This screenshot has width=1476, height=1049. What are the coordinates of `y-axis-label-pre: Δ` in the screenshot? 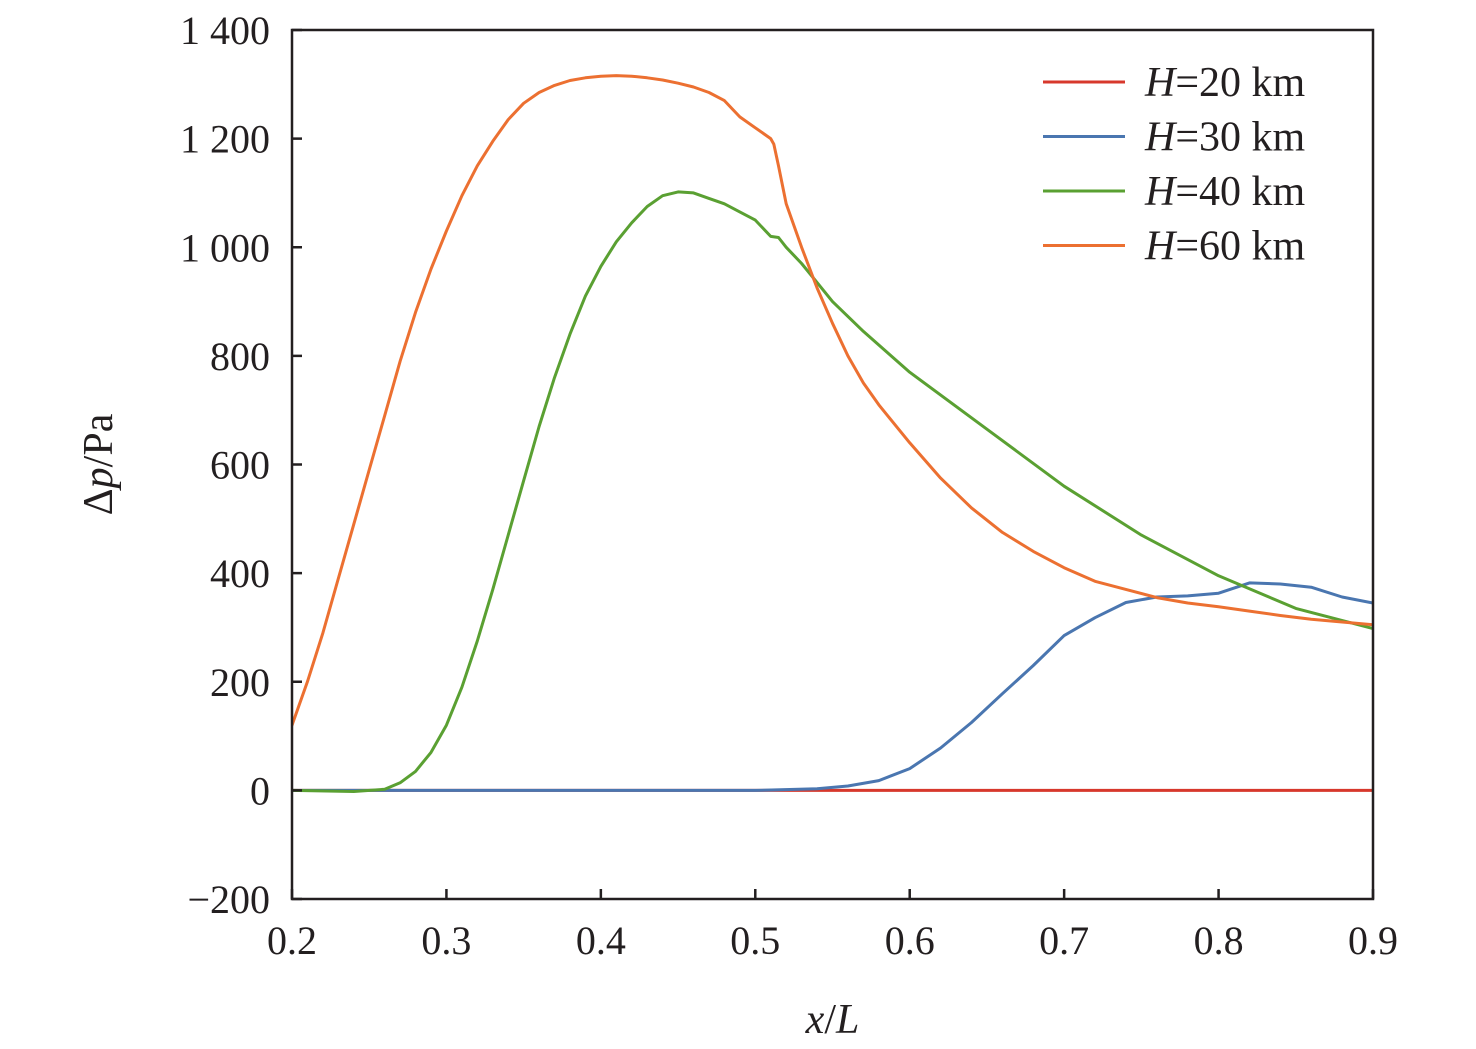 It's located at (99, 501).